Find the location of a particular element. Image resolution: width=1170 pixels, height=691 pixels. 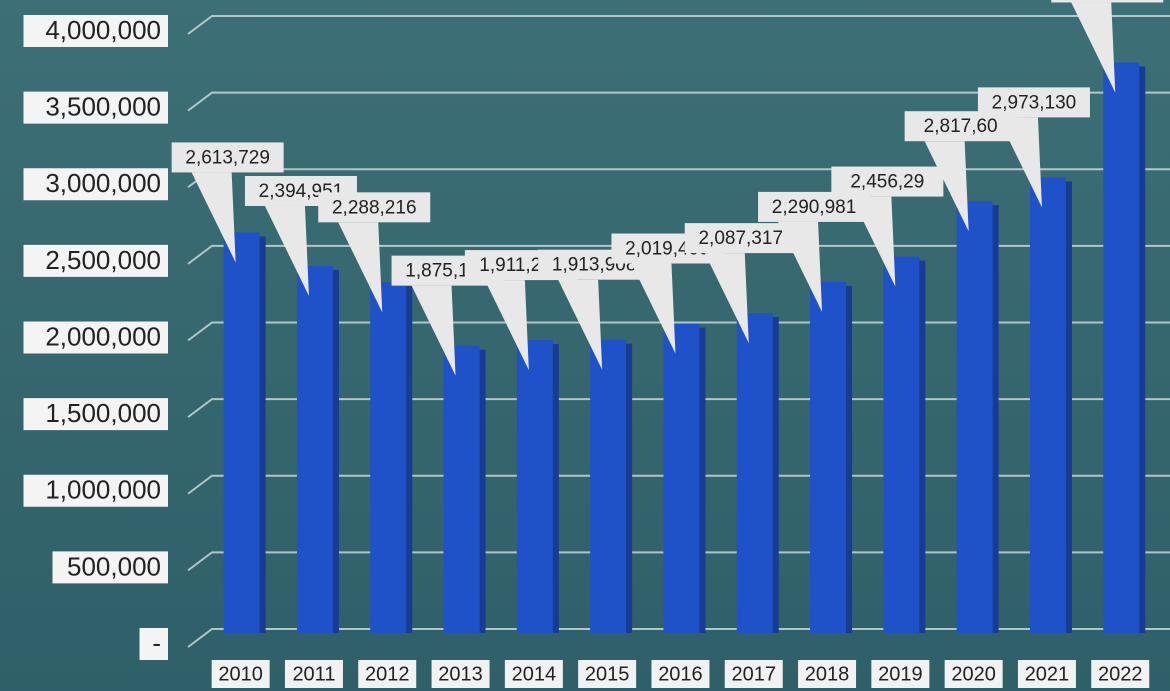

value-label: 2,288,216 is located at coordinates (374, 207).